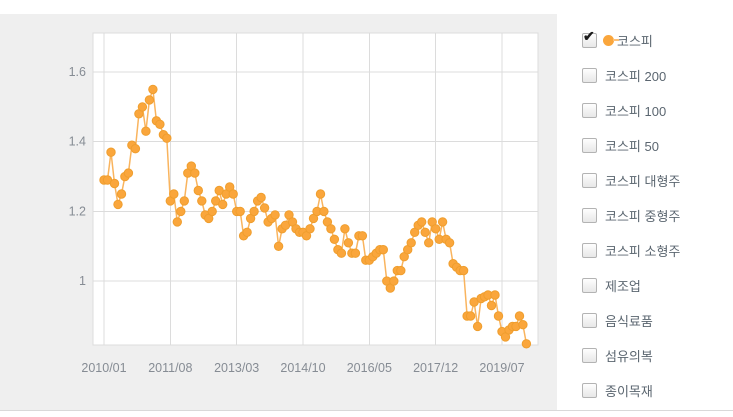  What do you see at coordinates (77, 72) in the screenshot?
I see `y-axis-tick-label: 1.6` at bounding box center [77, 72].